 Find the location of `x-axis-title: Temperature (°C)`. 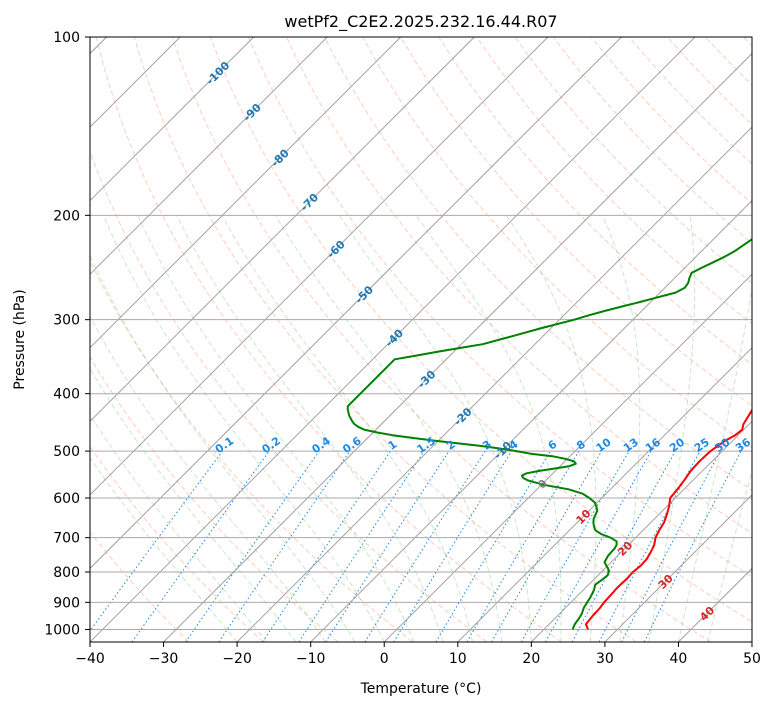

x-axis-title: Temperature (°C) is located at coordinates (421, 689).